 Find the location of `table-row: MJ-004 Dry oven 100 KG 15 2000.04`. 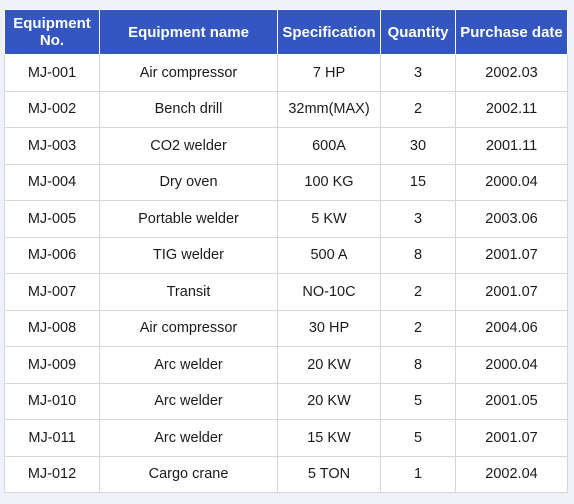

table-row: MJ-004 Dry oven 100 KG 15 2000.04 is located at coordinates (286, 182).